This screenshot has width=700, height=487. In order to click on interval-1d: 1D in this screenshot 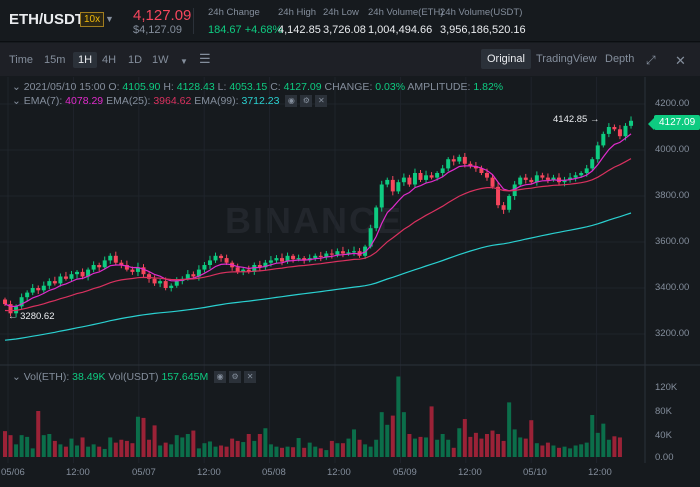, I will do `click(135, 60)`.